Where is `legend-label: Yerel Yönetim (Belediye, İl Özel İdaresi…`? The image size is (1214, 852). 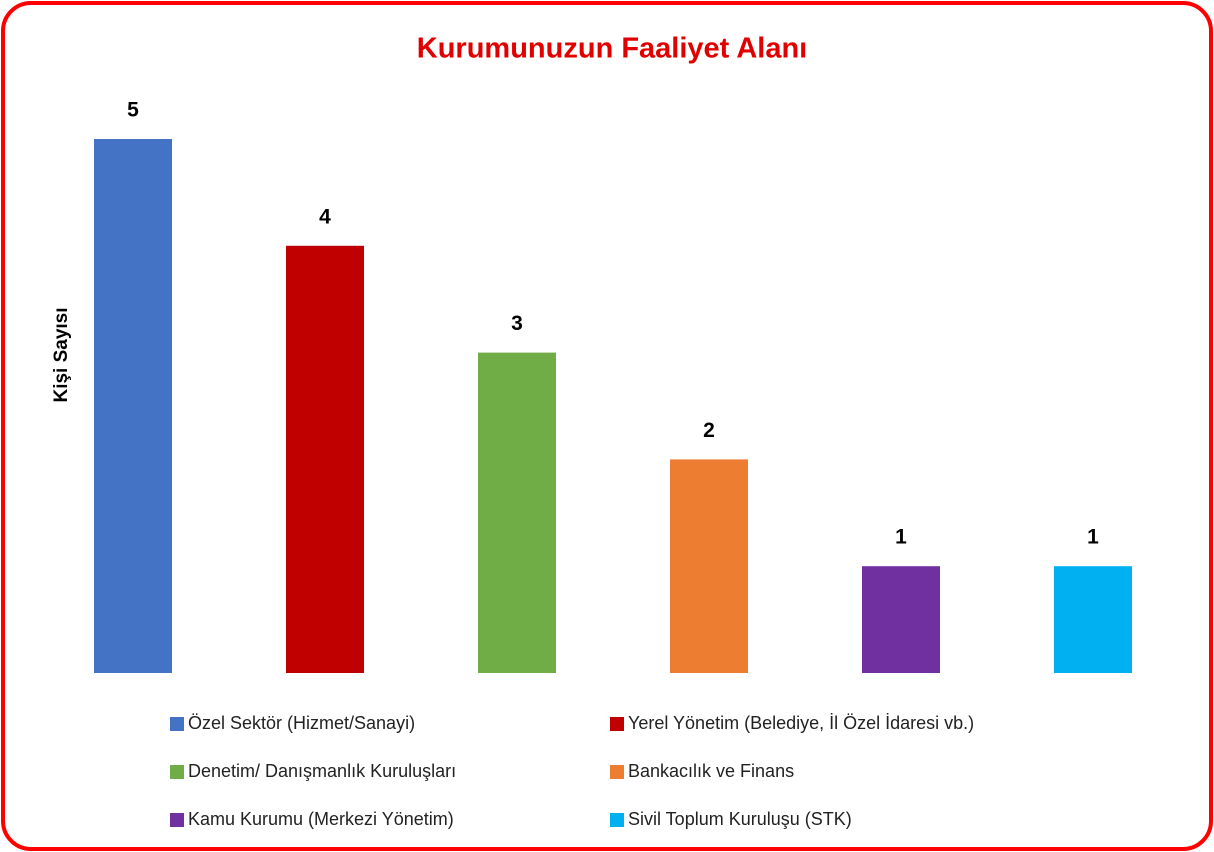
legend-label: Yerel Yönetim (Belediye, İl Özel İdaresi… is located at coordinates (801, 723).